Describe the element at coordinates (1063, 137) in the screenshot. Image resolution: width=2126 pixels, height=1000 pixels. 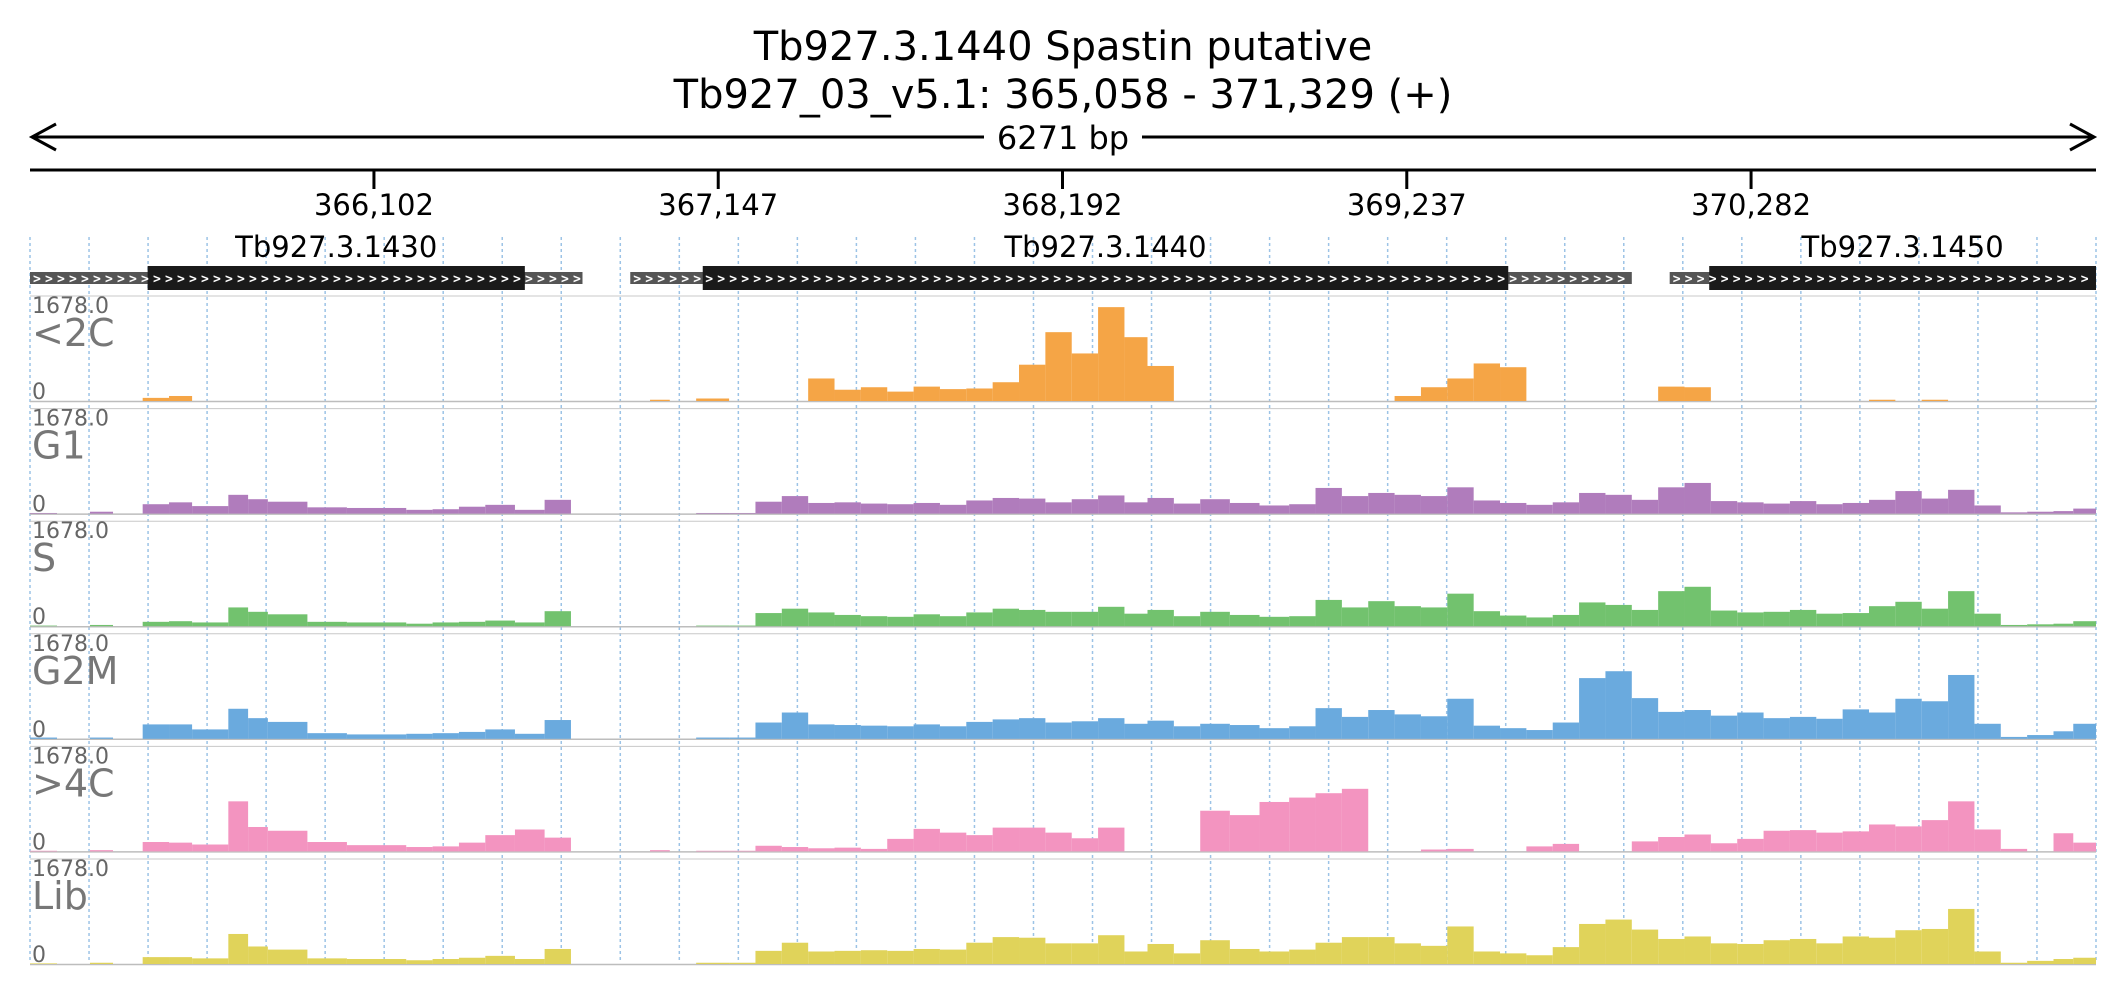
I see `span-label-background` at that location.